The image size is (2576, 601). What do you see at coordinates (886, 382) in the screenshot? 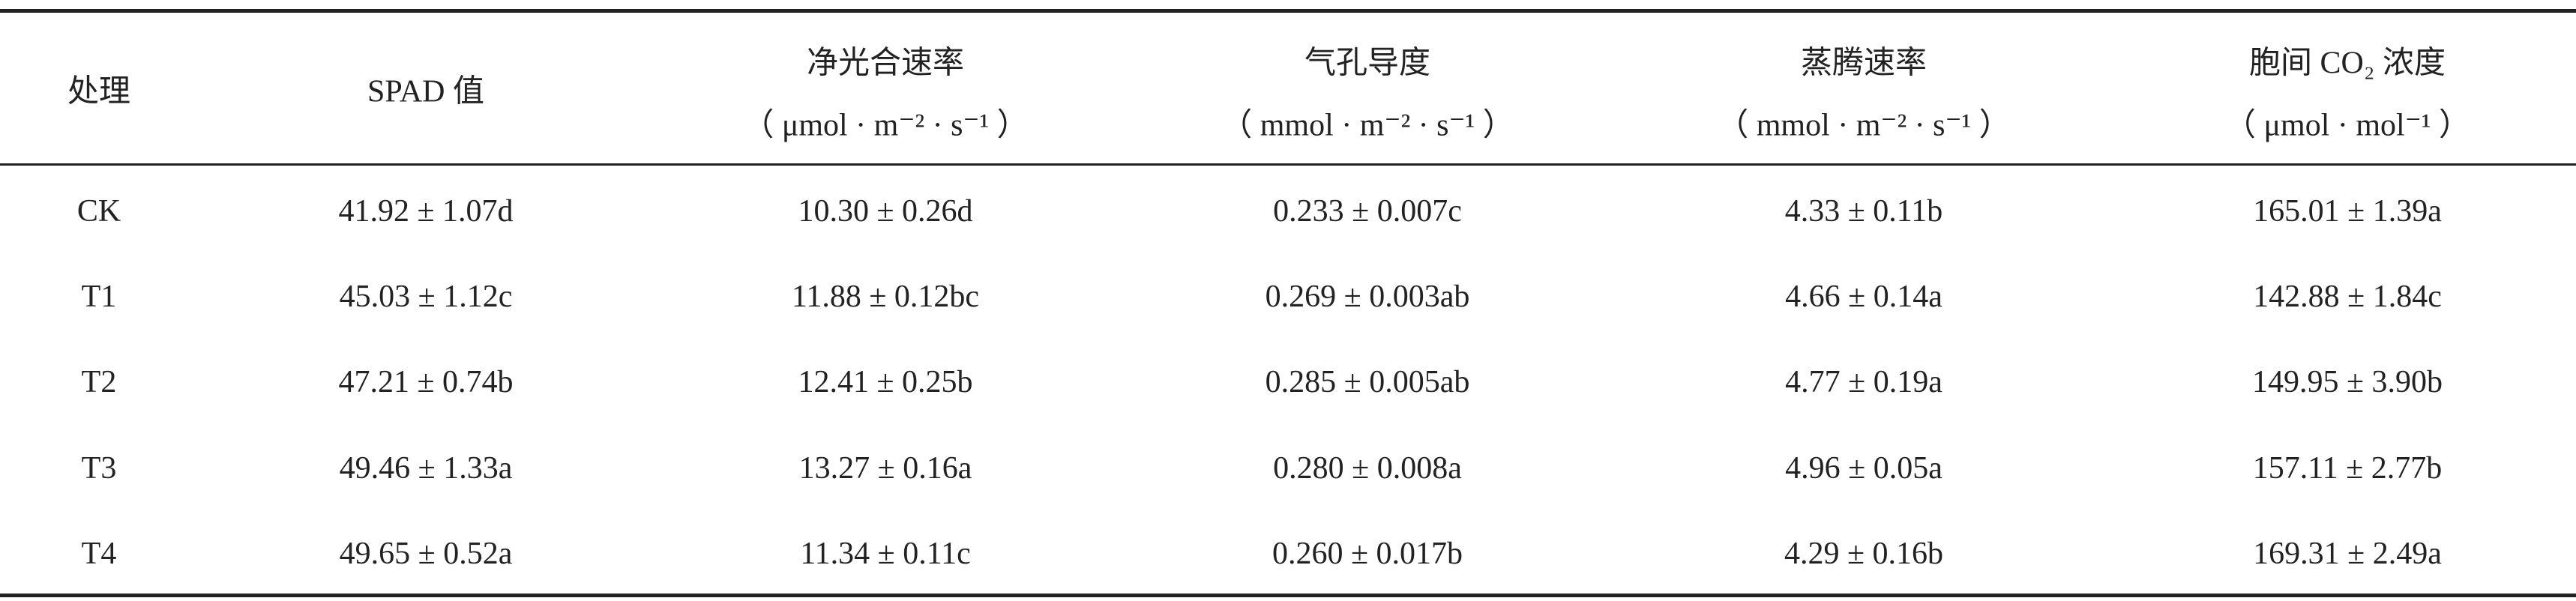
I see `data-cell: 12.41 ± 0.25b` at bounding box center [886, 382].